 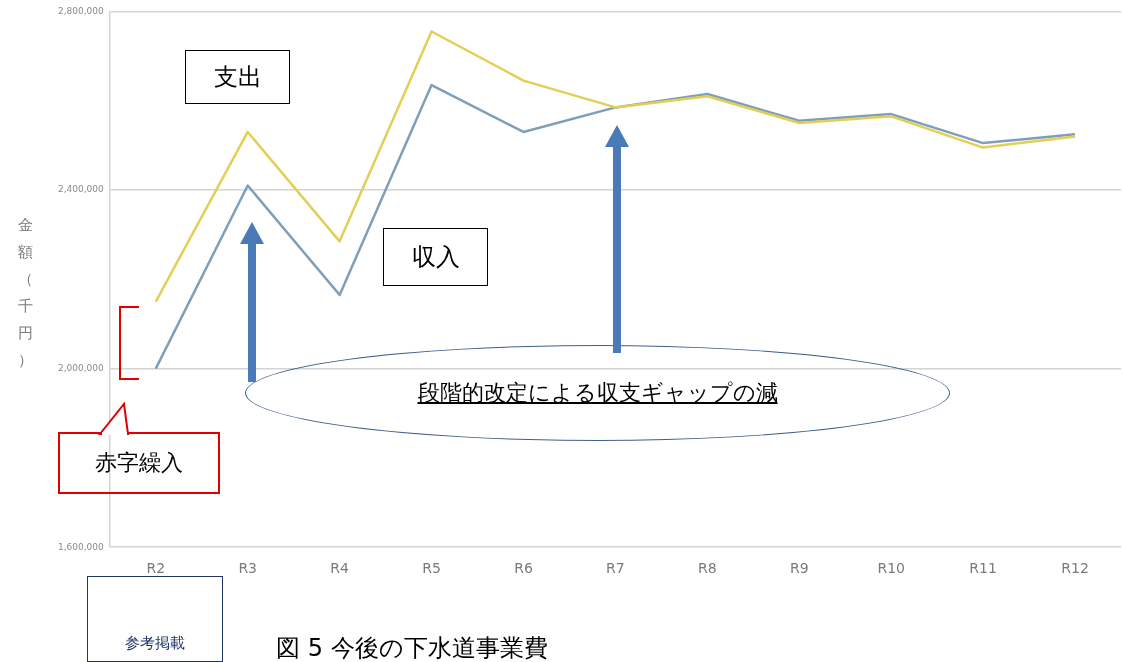 What do you see at coordinates (707, 568) in the screenshot?
I see `x-tick-label: R8` at bounding box center [707, 568].